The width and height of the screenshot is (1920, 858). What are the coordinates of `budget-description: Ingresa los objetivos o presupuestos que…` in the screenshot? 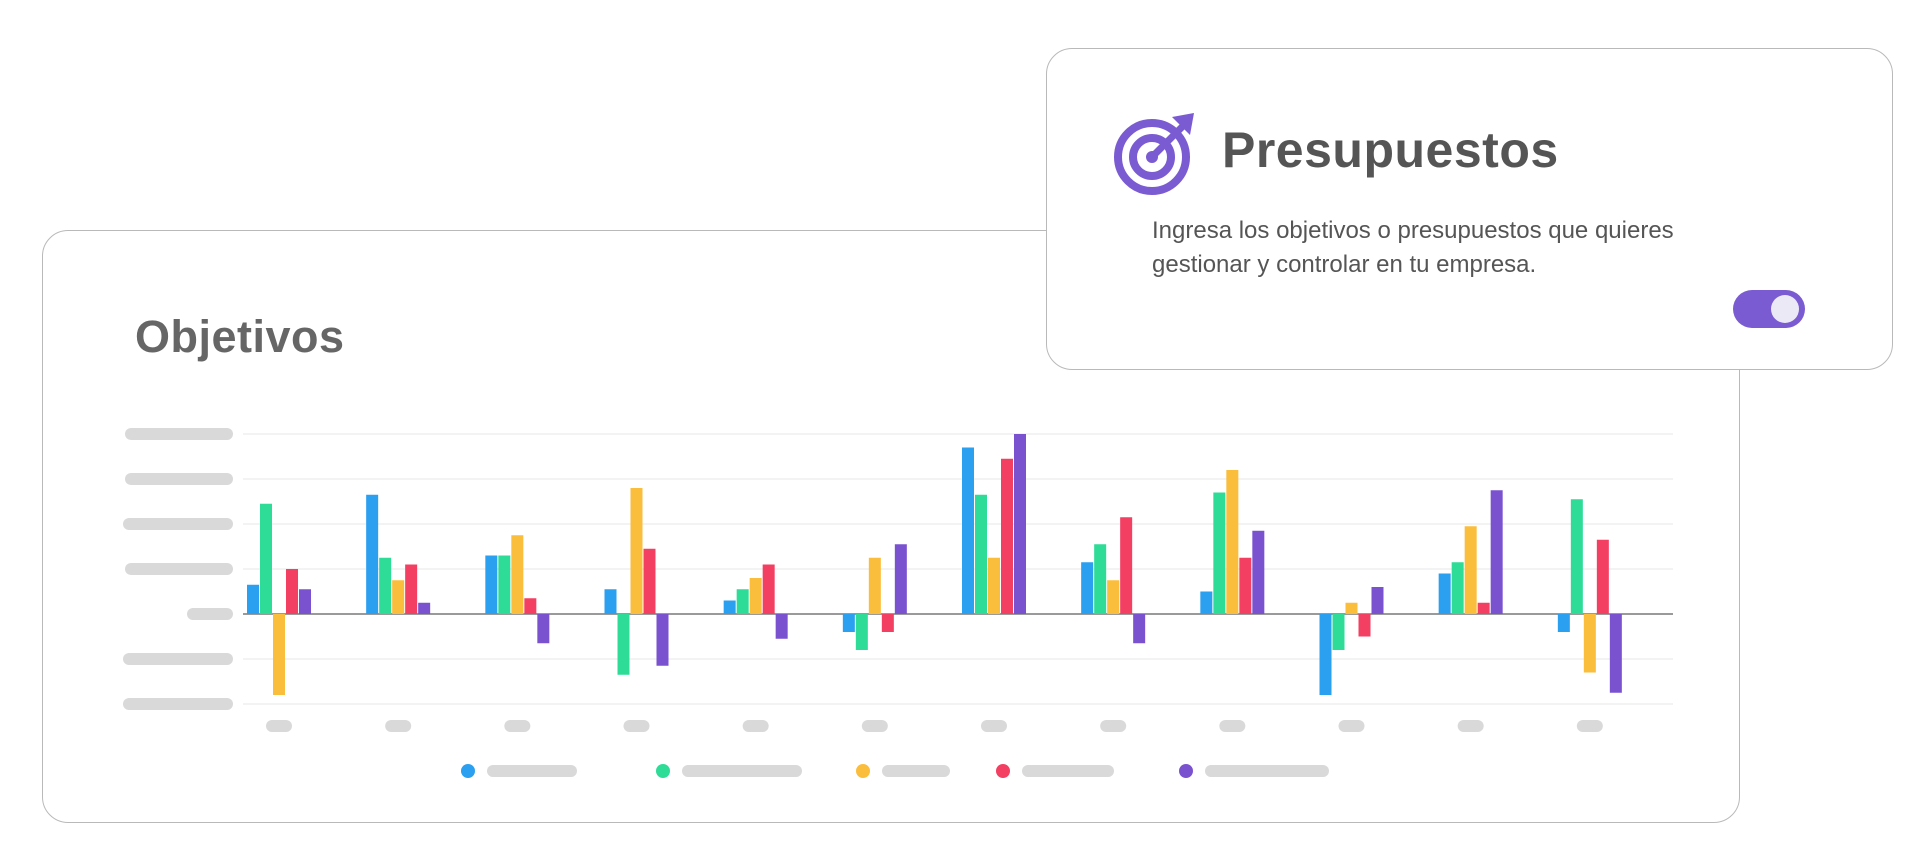 It's located at (1413, 247).